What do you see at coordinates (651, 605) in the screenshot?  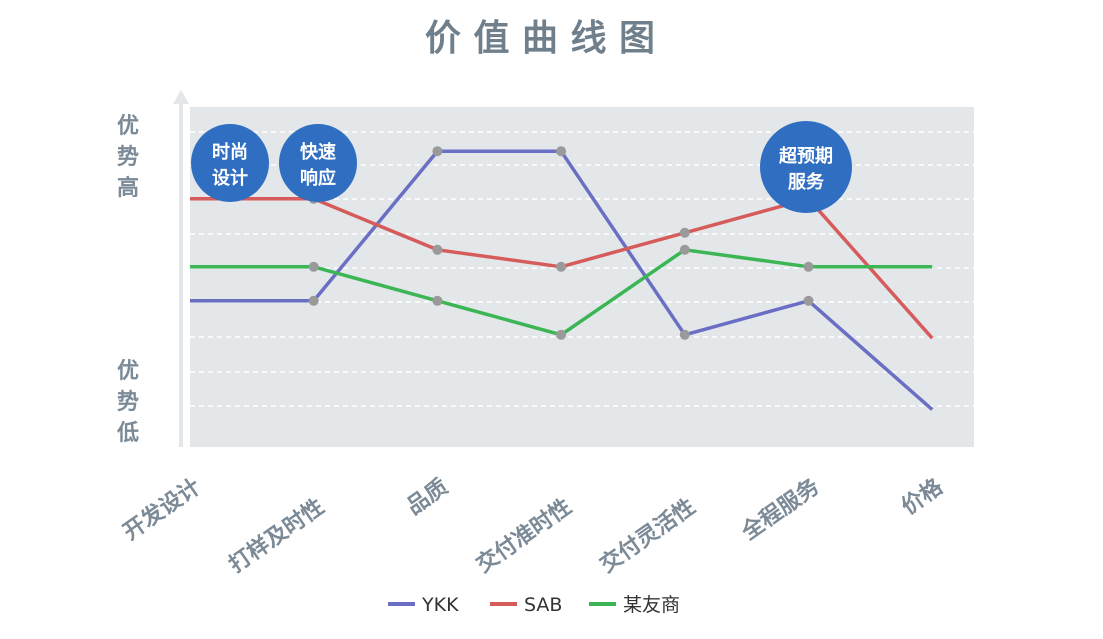 I see `legend-label: 某友商` at bounding box center [651, 605].